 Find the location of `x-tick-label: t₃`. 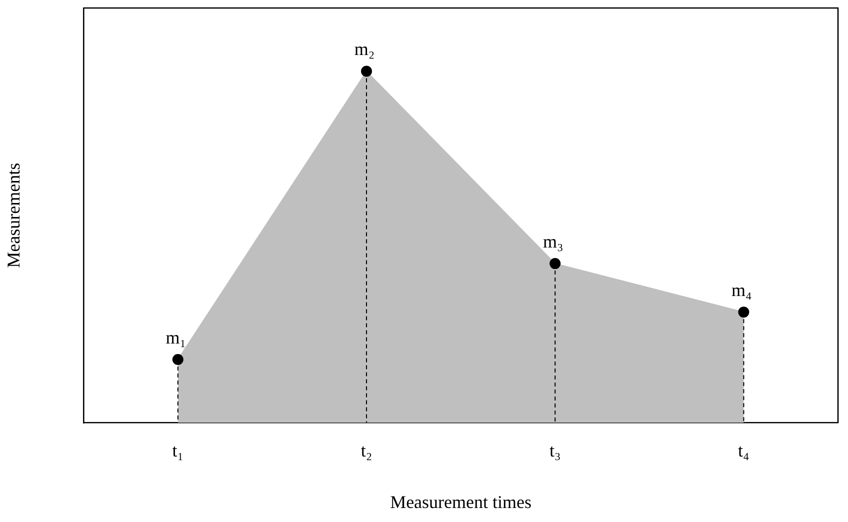

x-tick-label: t₃ is located at coordinates (555, 450).